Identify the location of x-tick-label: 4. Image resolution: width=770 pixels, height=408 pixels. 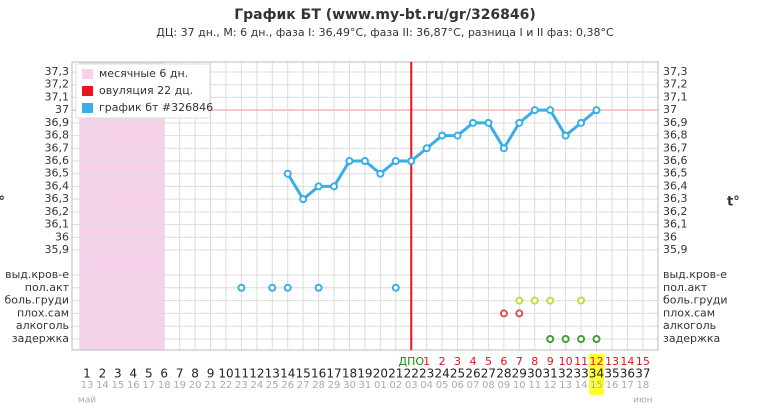
(133, 374).